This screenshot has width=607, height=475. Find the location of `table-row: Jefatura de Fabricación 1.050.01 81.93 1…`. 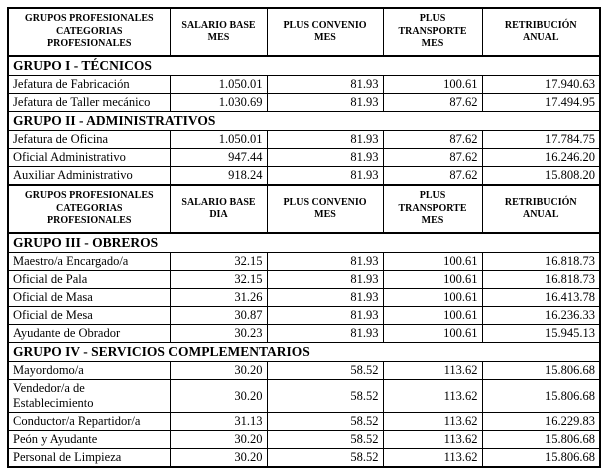

table-row: Jefatura de Fabricación 1.050.01 81.93 1… is located at coordinates (304, 84).